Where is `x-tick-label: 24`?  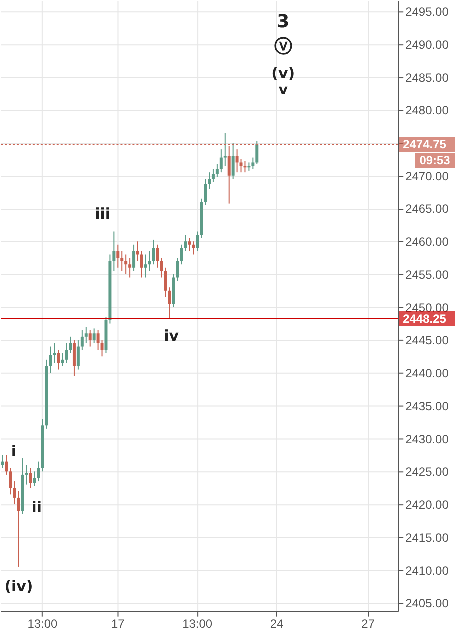
x-tick-label: 24 is located at coordinates (277, 623).